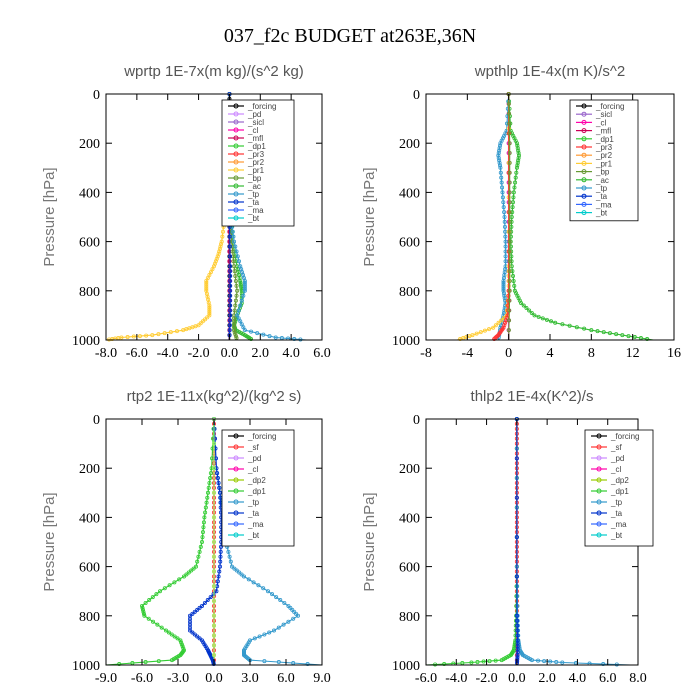 The width and height of the screenshot is (700, 700). I want to click on x-tick-label: 12, so click(633, 353).